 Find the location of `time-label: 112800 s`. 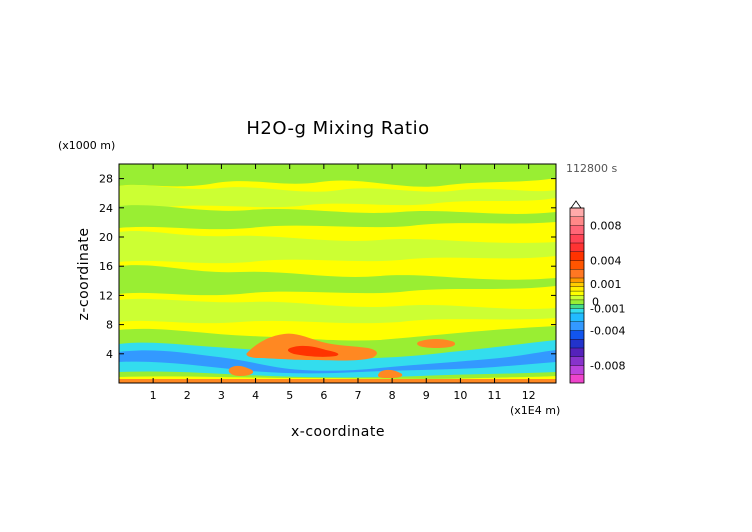

time-label: 112800 s is located at coordinates (591, 168).